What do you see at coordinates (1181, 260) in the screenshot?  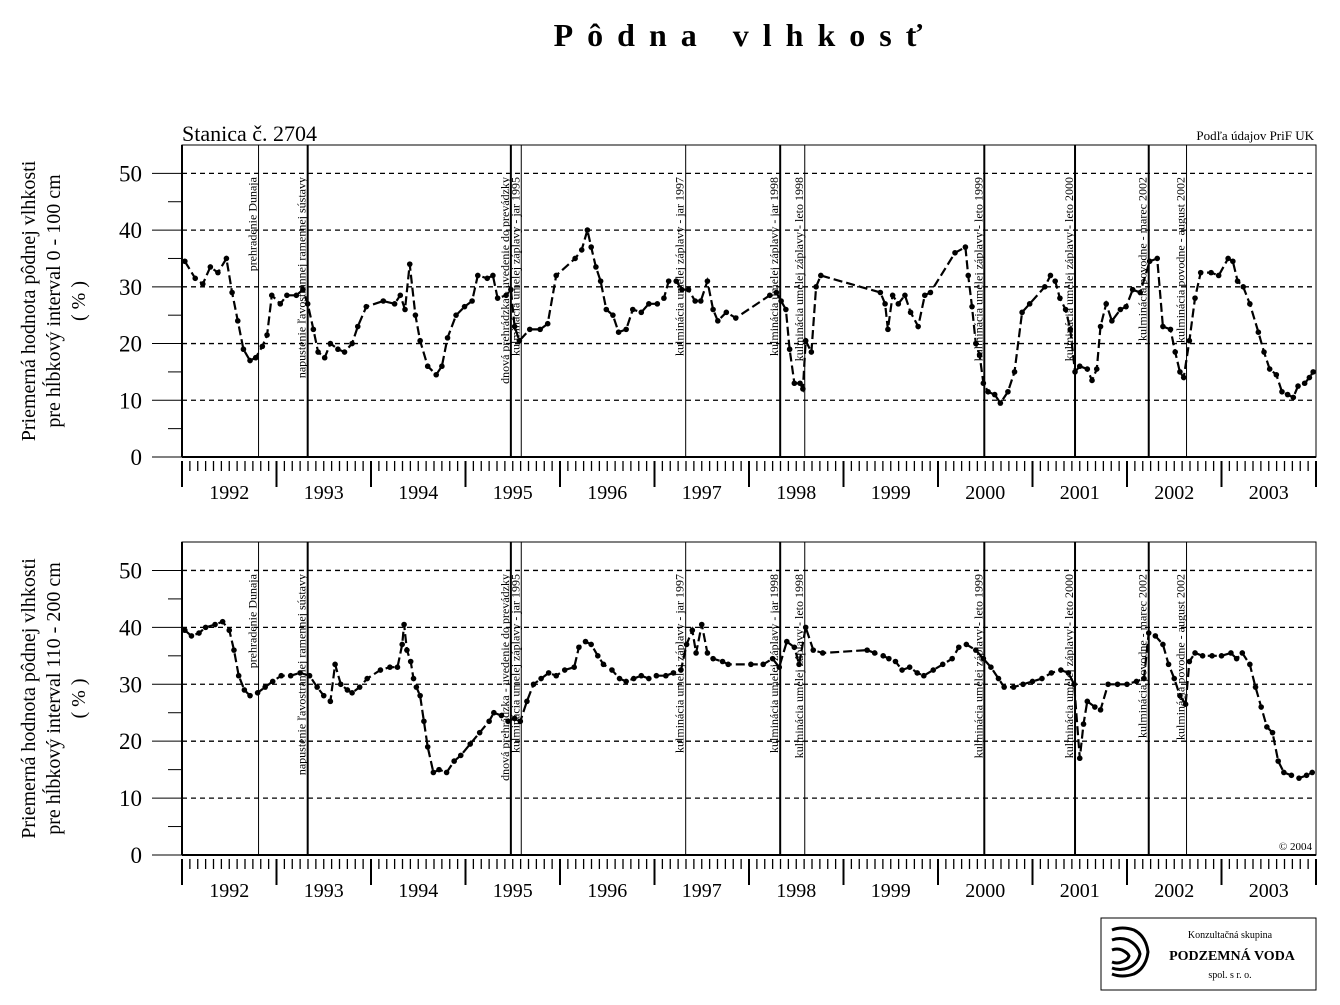 I see `event-label: kulminácia povodne - august 2002` at bounding box center [1181, 260].